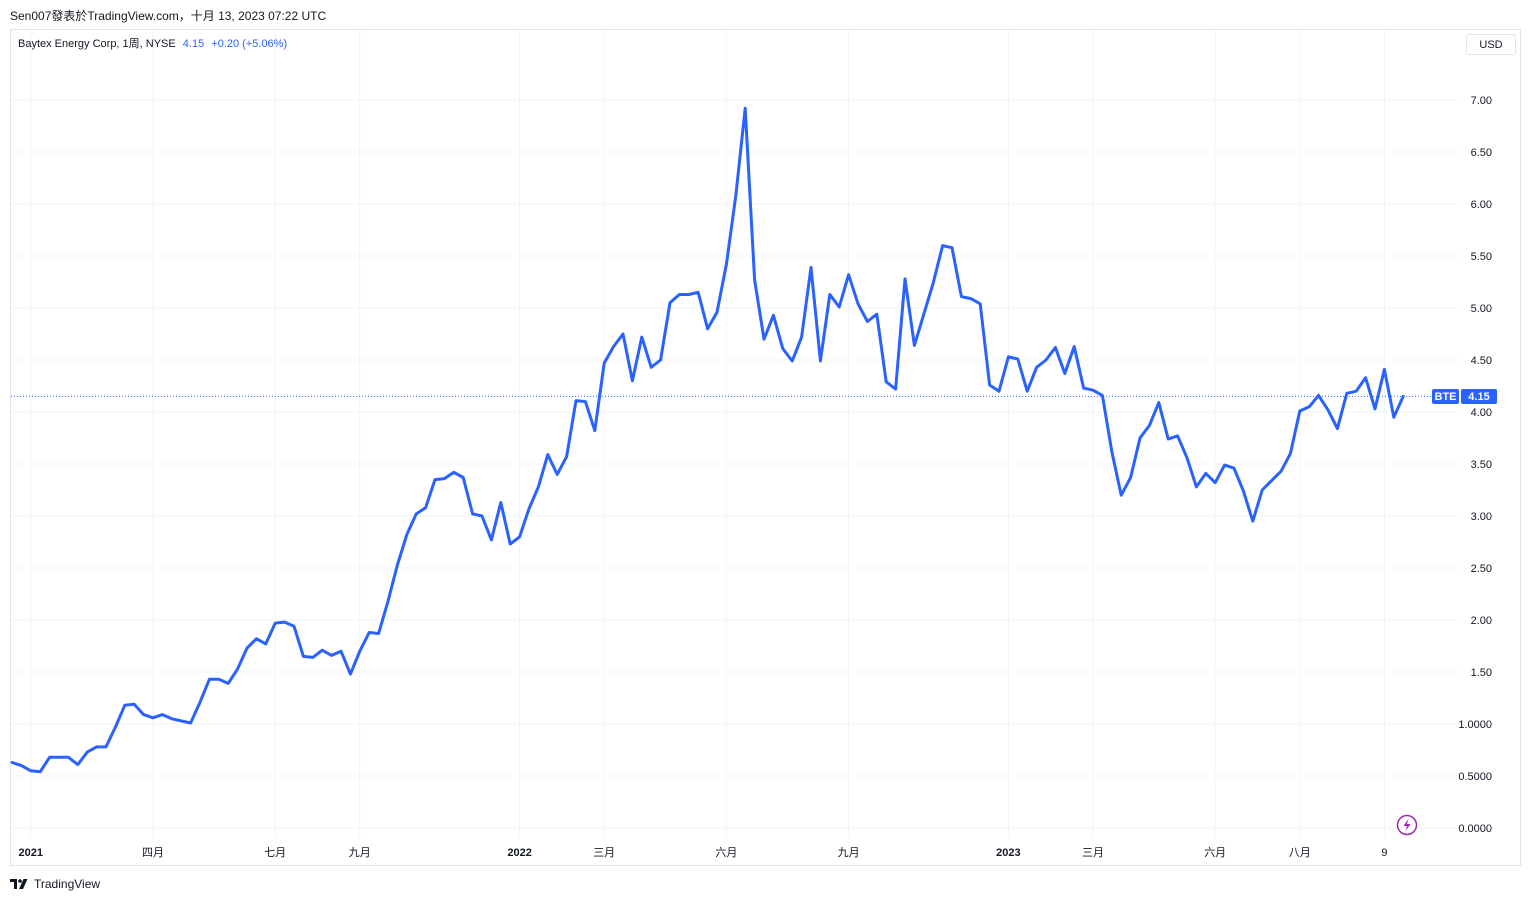  I want to click on footer: TradingView, so click(55, 884).